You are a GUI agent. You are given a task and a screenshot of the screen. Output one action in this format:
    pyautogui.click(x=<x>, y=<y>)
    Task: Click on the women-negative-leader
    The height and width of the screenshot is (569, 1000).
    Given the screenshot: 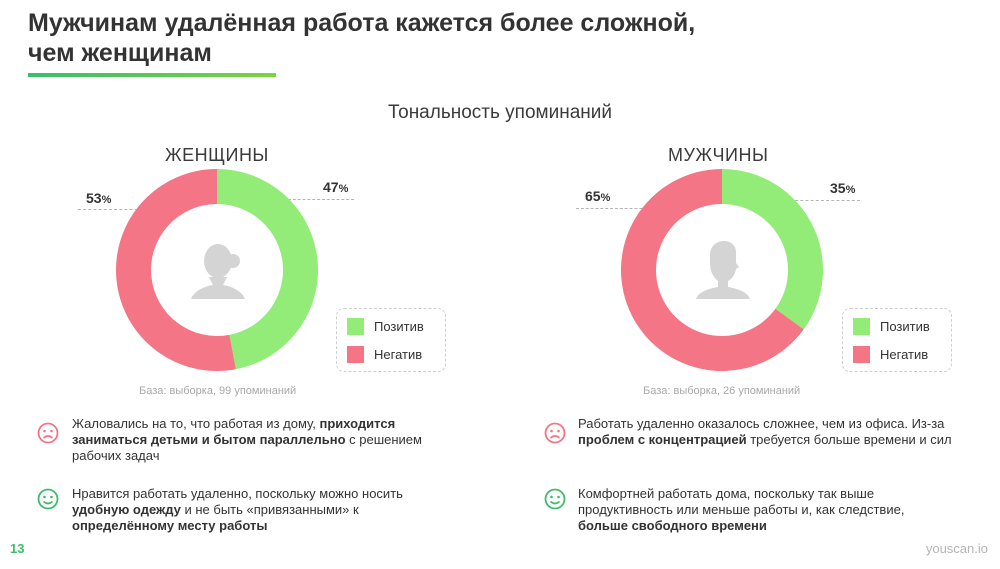 What is the action you would take?
    pyautogui.click(x=113, y=209)
    